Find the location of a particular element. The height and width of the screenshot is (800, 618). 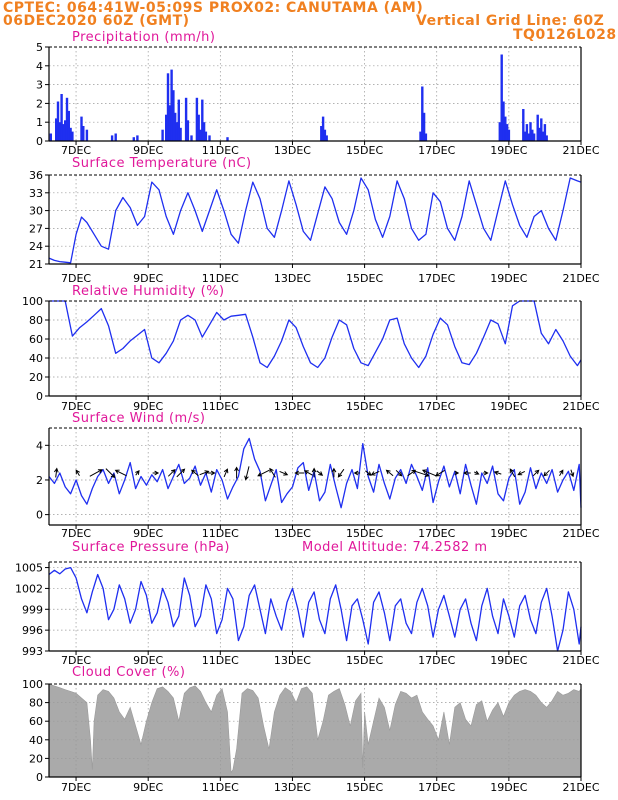

cloud-x-tick-label: 17DEC is located at coordinates (436, 787).